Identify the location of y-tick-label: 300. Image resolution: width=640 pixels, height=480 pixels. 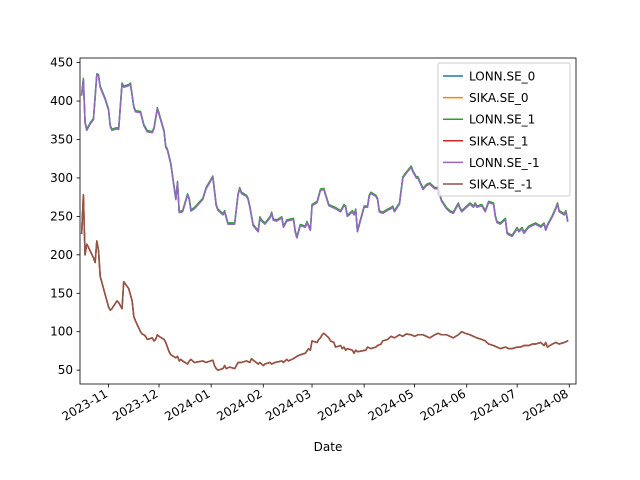
(61, 178).